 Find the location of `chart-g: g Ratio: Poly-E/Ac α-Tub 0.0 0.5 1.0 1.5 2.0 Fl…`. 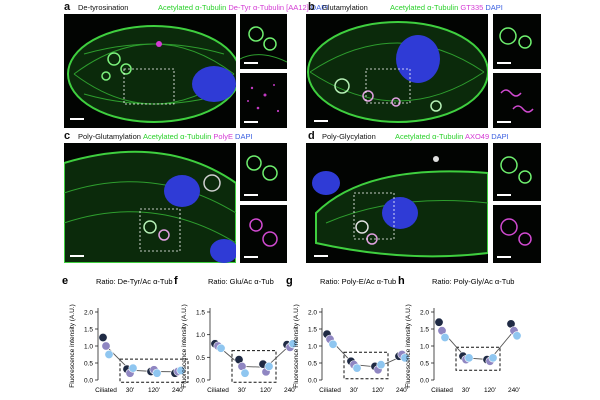

chart-g: g Ratio: Poly-E/Ac α-Tub 0.0 0.5 1.0 1.5 2.0 Fl… is located at coordinates (348, 334).